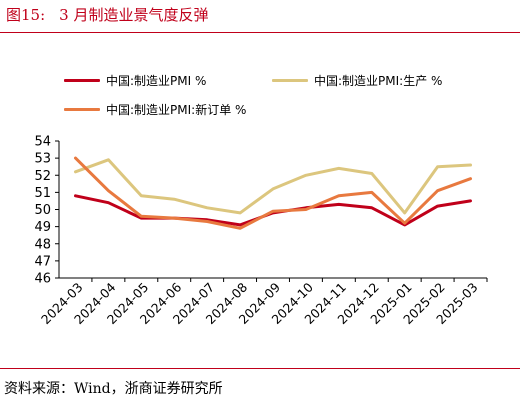  Describe the element at coordinates (26, 15) in the screenshot. I see `figure-number: 图15:` at that location.